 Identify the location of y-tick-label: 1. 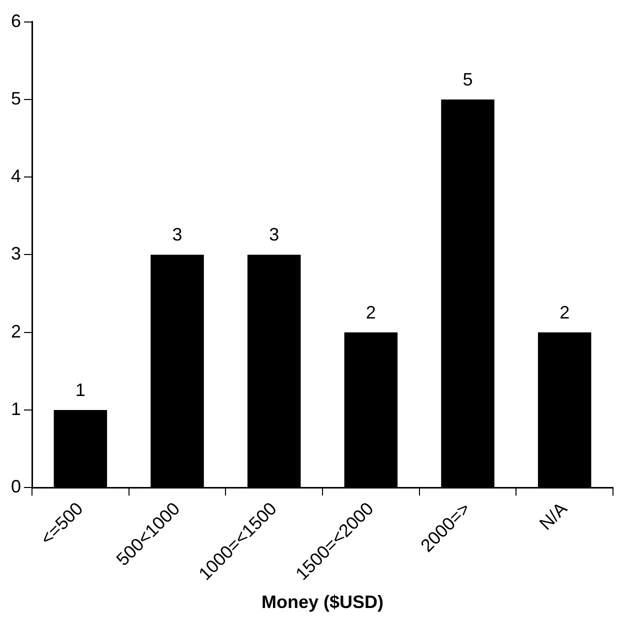
(16, 408).